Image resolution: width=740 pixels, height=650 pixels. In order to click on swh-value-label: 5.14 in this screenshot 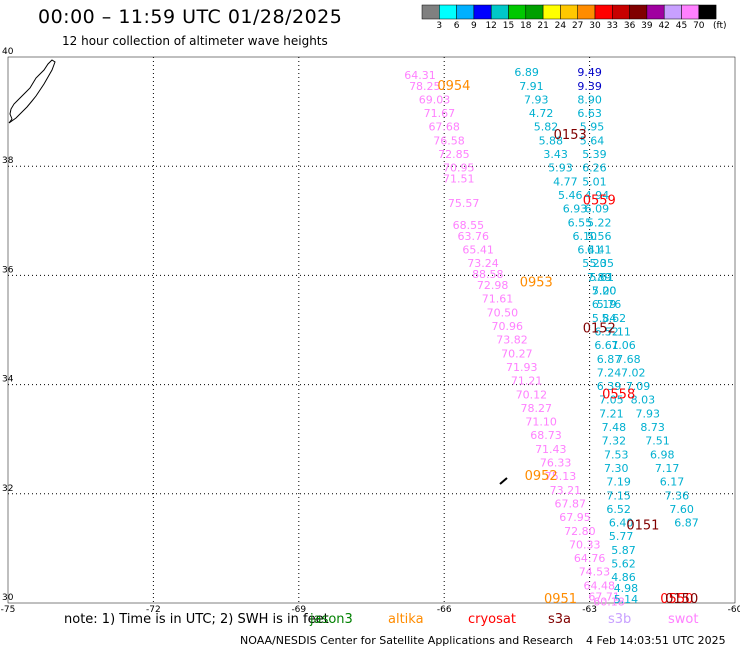, I will do `click(626, 599)`.